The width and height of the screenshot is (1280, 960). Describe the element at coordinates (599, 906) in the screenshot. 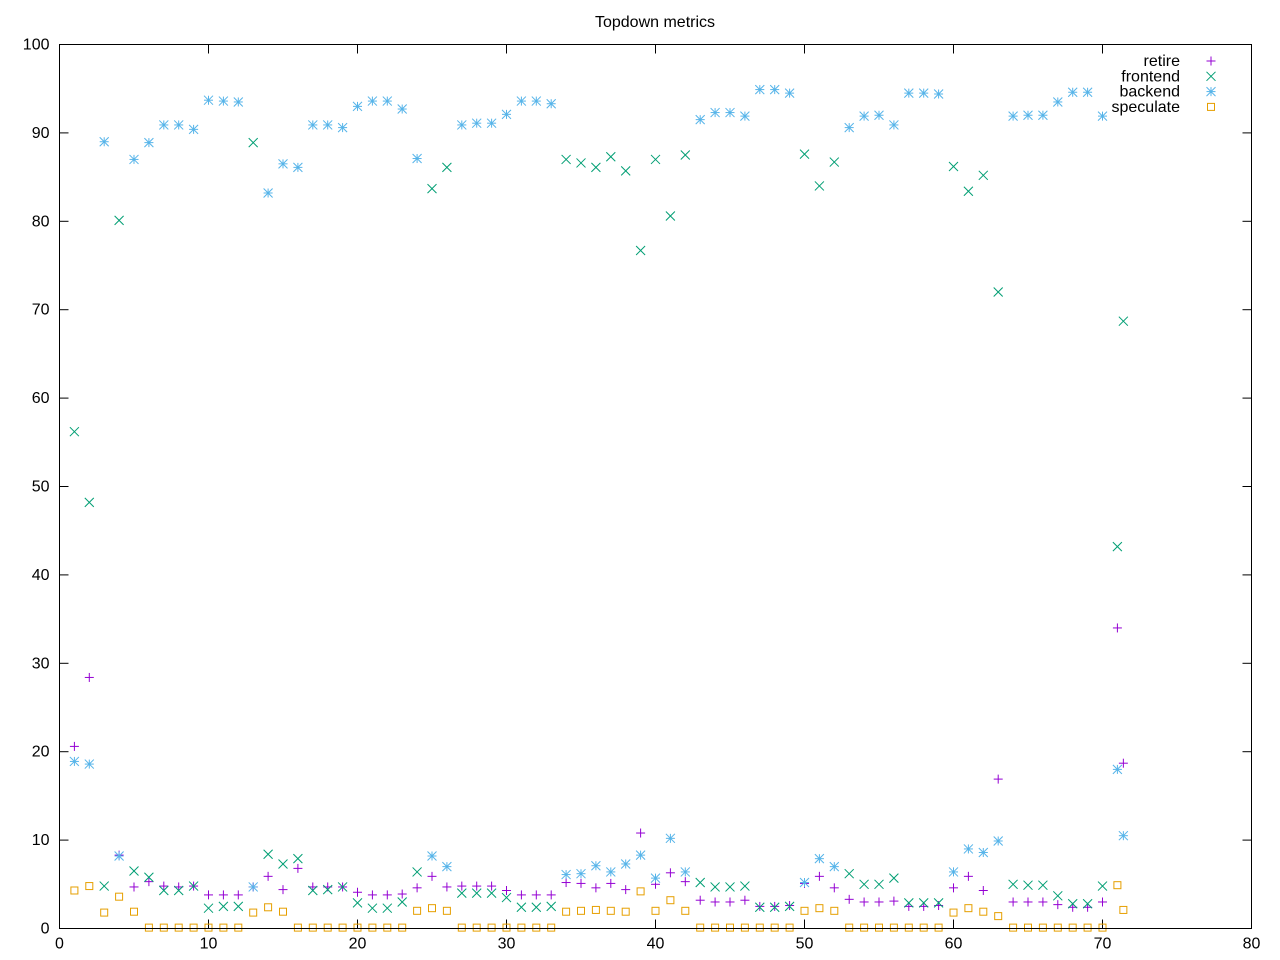

I see `series-speculate` at that location.